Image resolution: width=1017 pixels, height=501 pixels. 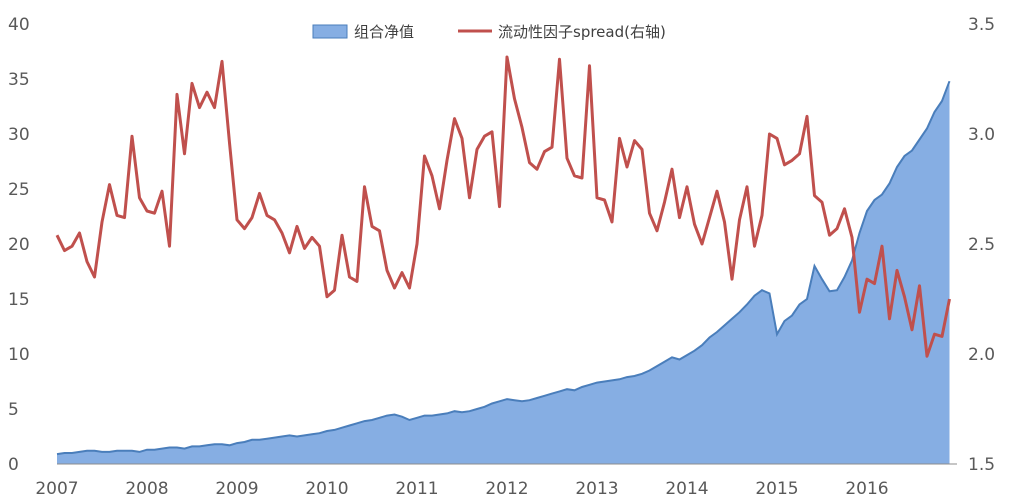 I want to click on y-left-tick-label: 10, so click(x=19, y=355).